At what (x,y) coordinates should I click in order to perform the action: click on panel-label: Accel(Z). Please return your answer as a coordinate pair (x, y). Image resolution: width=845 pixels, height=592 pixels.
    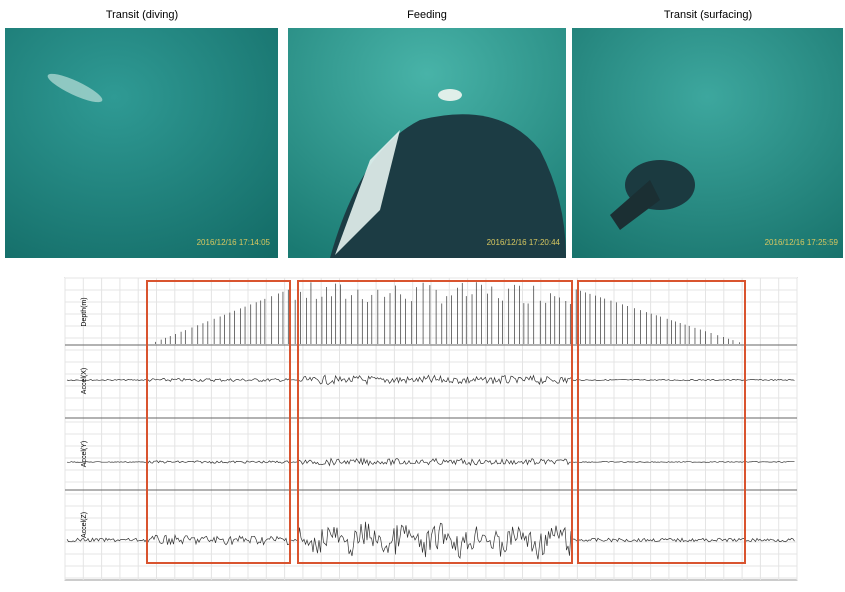
    Looking at the image, I should click on (84, 525).